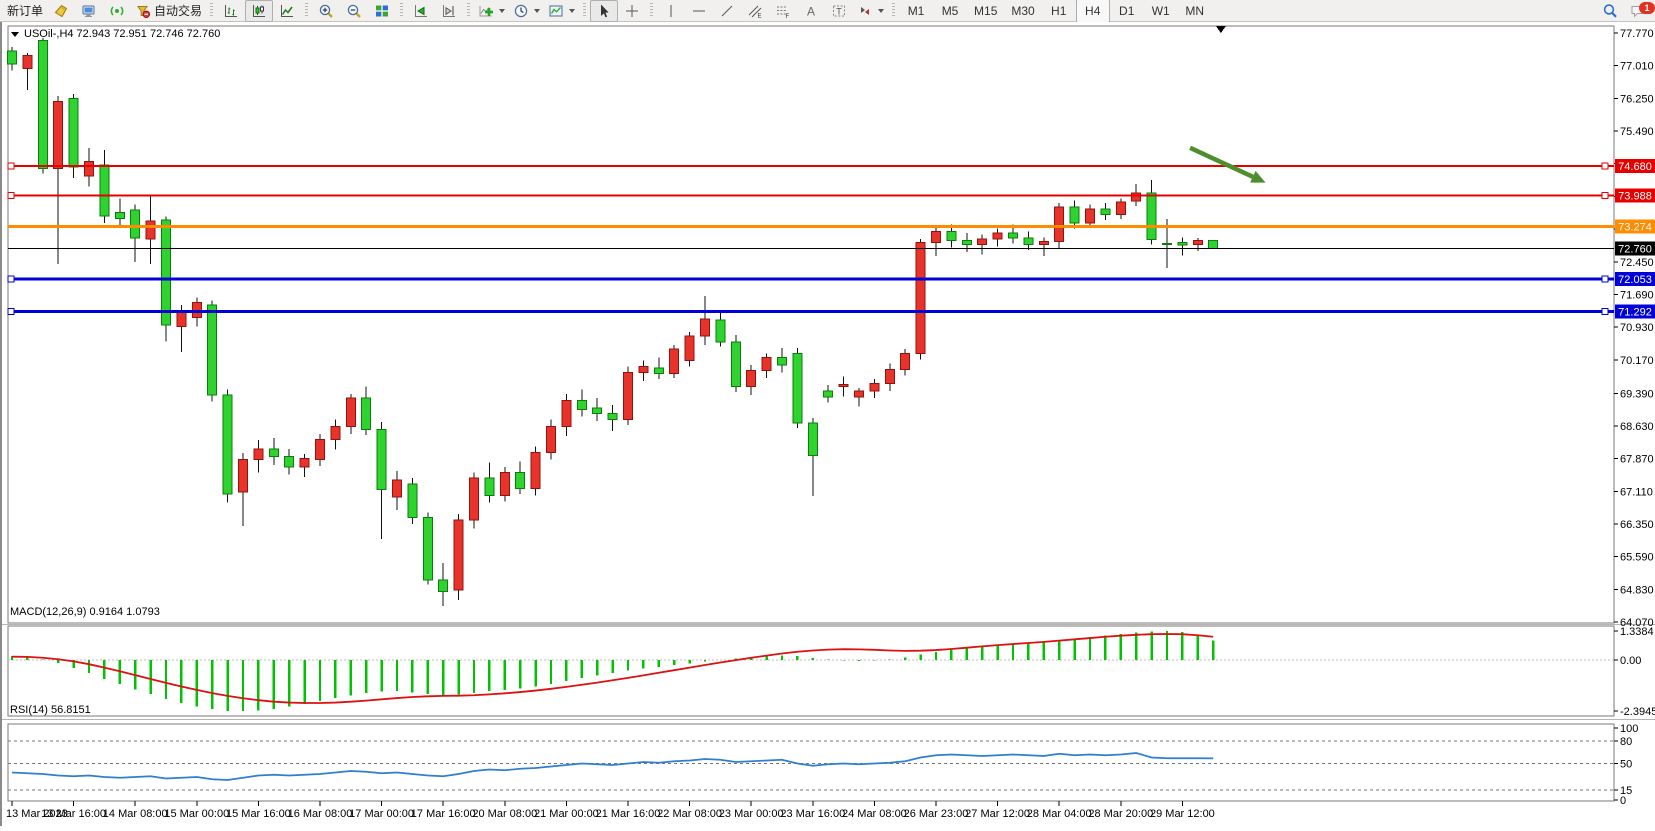  Describe the element at coordinates (1637, 623) in the screenshot. I see `svg-text: 64.070` at that location.